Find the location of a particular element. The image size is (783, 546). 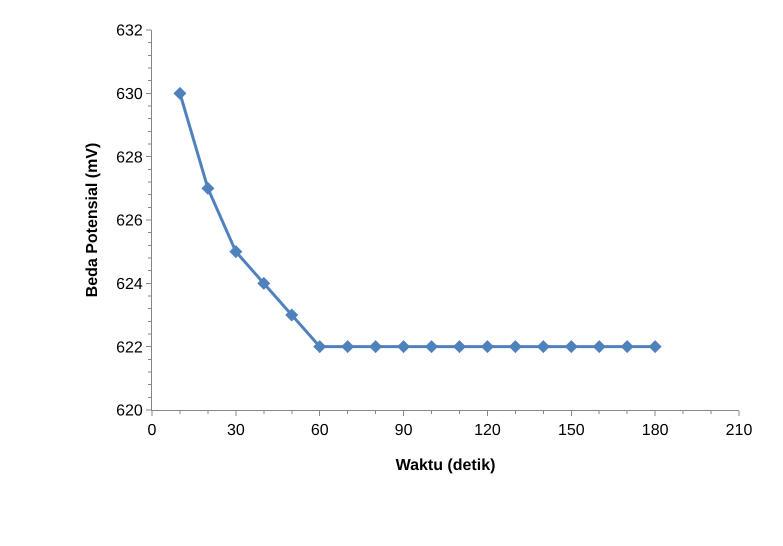

x-tick-label: 150 is located at coordinates (571, 431).